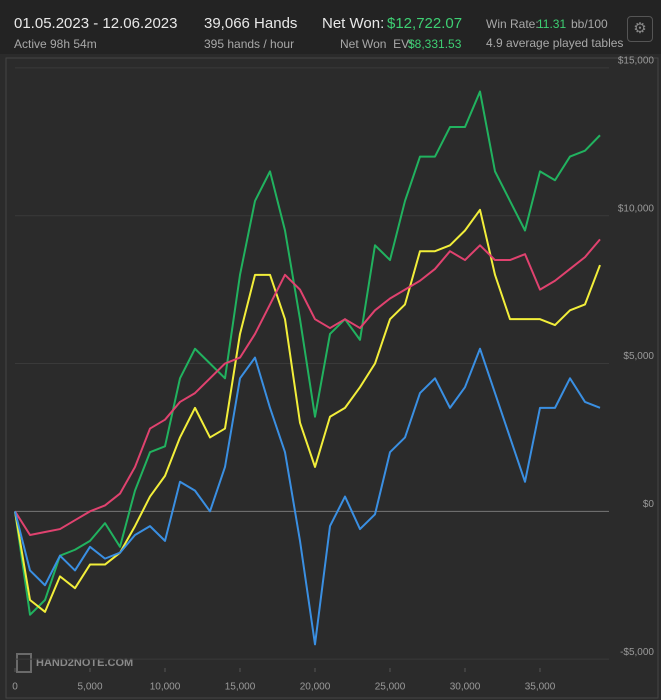  I want to click on y-tick-label: $5,000, so click(638, 356).